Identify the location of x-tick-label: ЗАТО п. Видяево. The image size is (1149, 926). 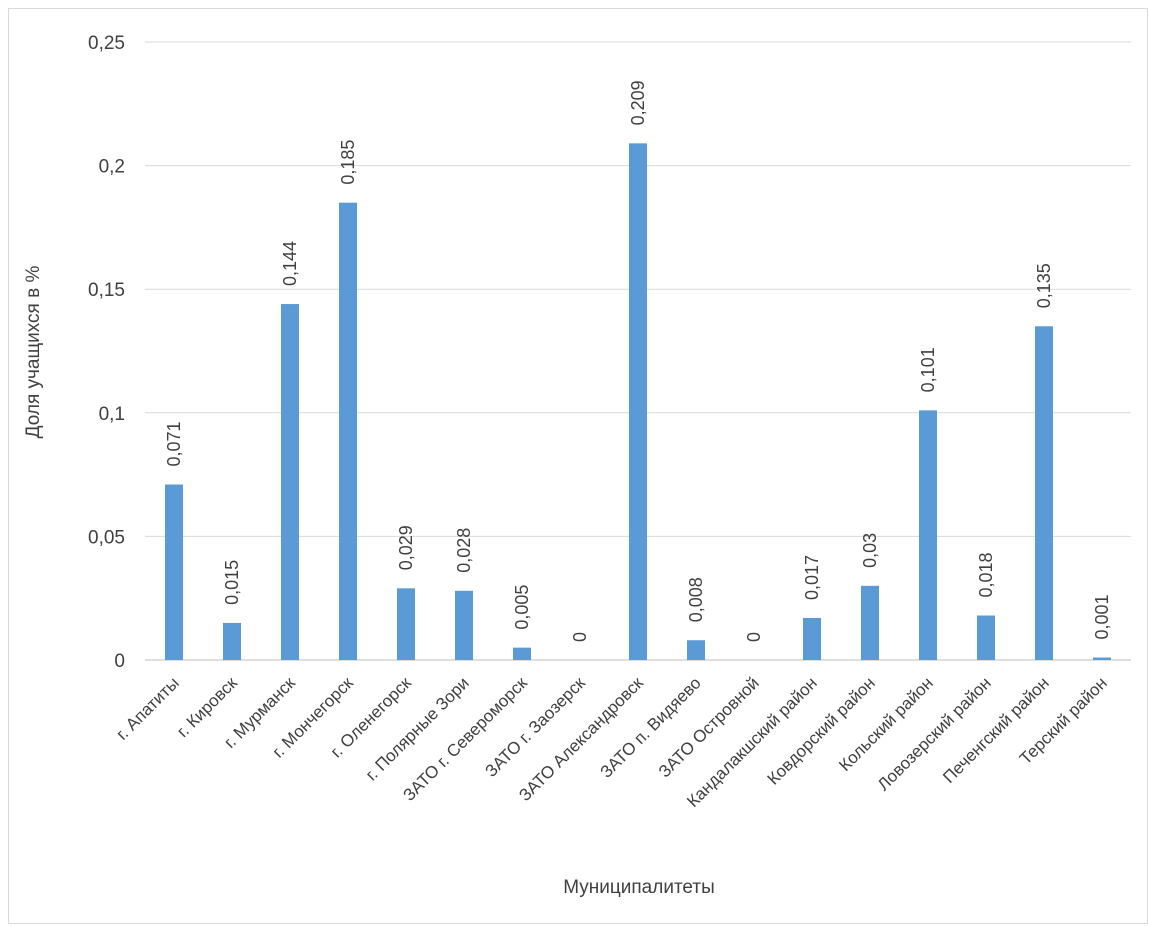
(650, 727).